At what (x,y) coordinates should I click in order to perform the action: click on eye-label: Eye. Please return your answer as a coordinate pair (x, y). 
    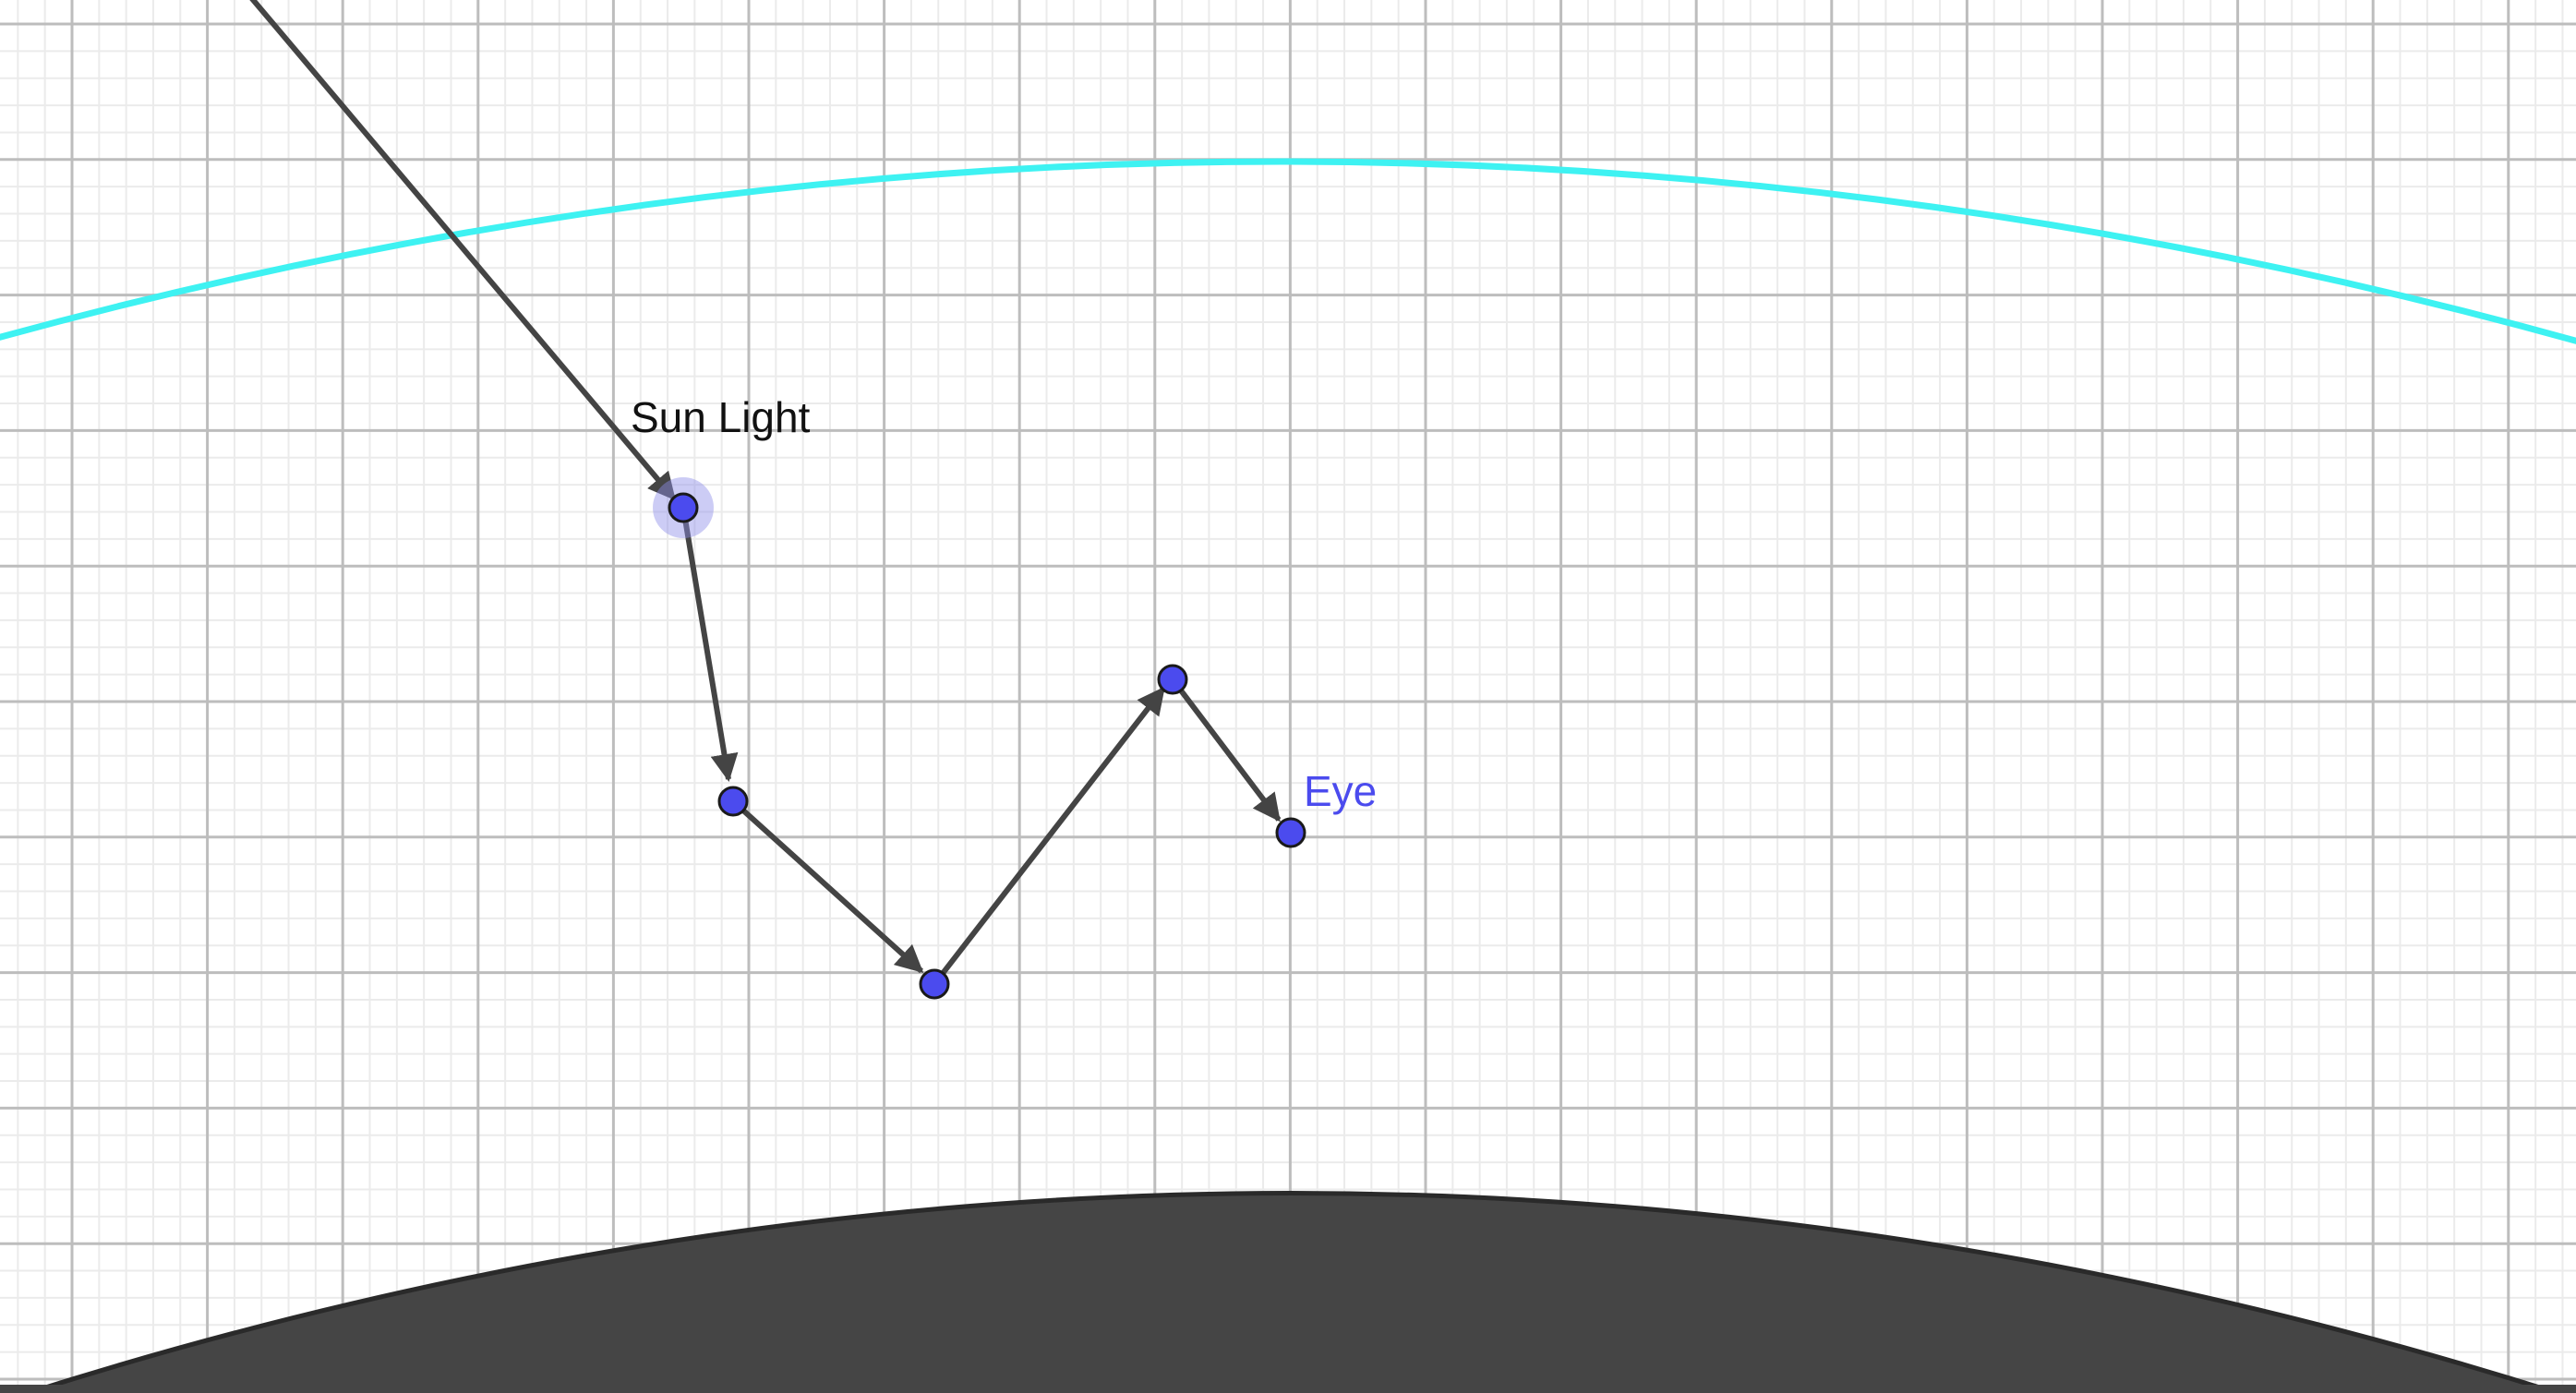
    Looking at the image, I should click on (1340, 791).